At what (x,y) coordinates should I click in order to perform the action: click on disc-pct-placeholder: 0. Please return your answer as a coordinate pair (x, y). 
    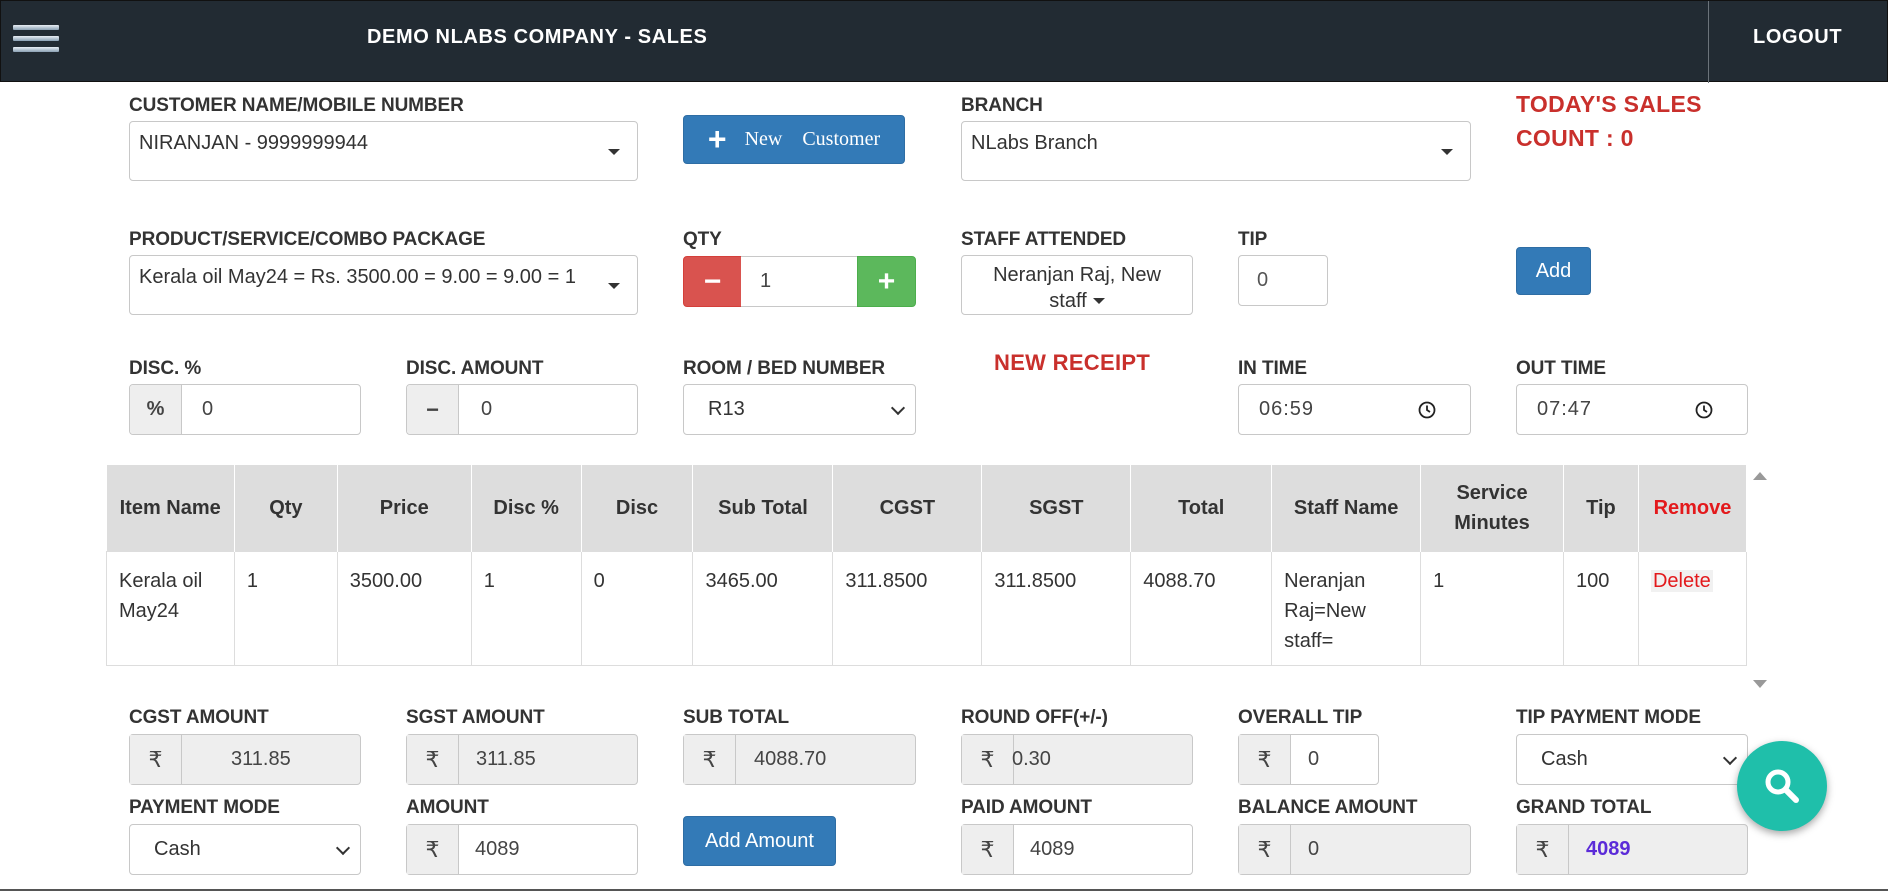
    Looking at the image, I should click on (208, 409).